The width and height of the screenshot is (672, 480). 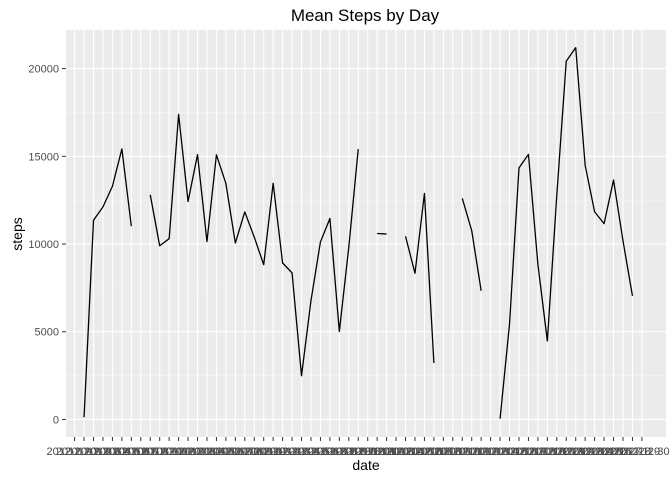 I want to click on x-tick-label: 2012-10-31, so click(x=358, y=452).